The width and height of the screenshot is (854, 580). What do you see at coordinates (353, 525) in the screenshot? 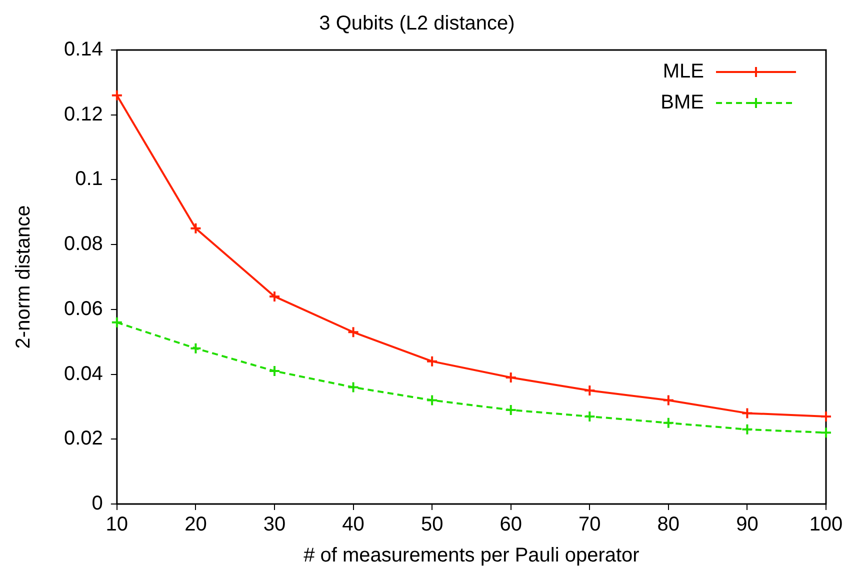
I see `x-tick-label: 40` at bounding box center [353, 525].